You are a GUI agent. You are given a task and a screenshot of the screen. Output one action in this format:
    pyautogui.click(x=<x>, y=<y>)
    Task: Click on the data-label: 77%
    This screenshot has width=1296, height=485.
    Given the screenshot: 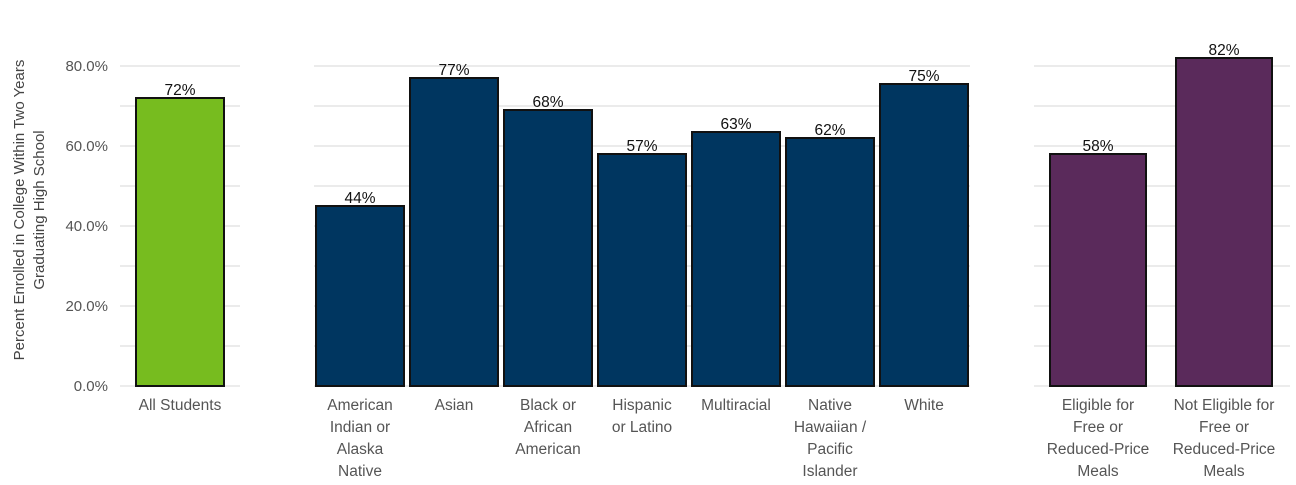 What is the action you would take?
    pyautogui.click(x=453, y=70)
    